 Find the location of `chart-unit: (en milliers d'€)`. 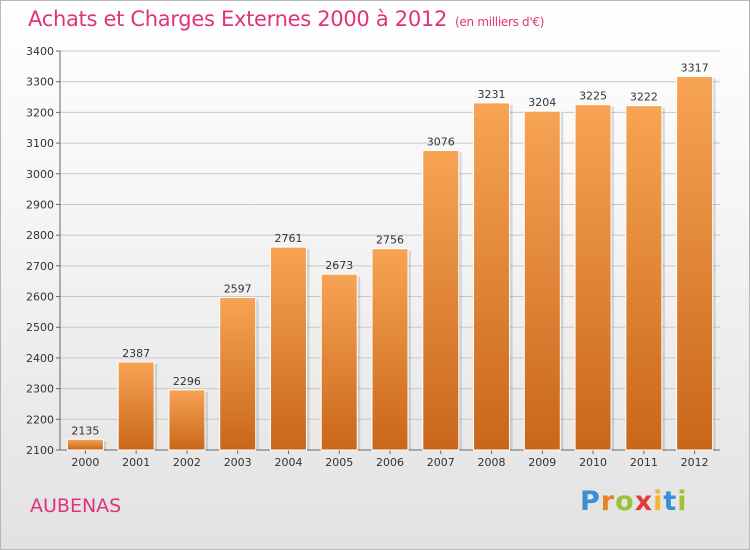

chart-unit: (en milliers d'€) is located at coordinates (500, 22).